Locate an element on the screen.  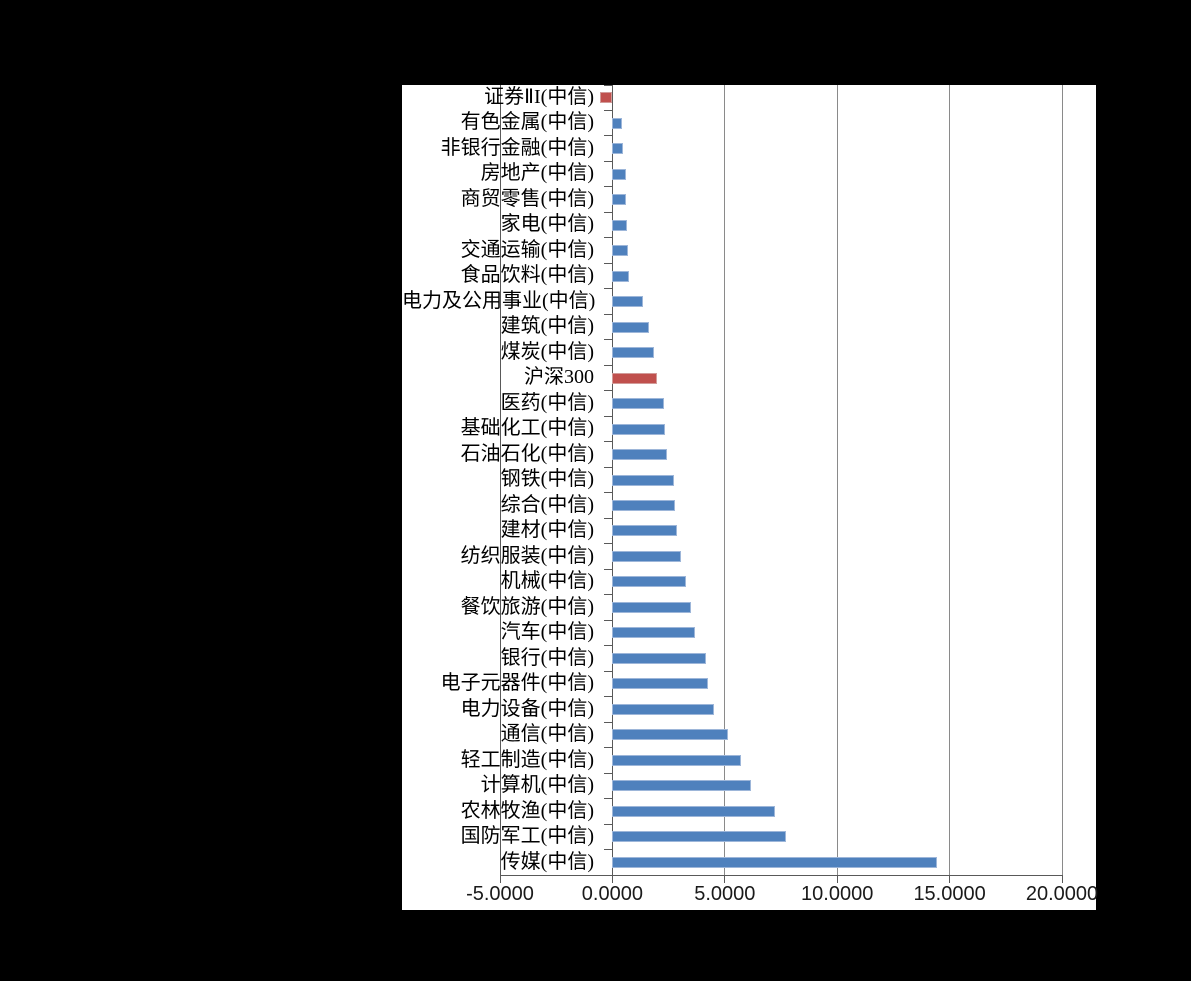
category-label: 钢铁(中信) is located at coordinates (547, 479).